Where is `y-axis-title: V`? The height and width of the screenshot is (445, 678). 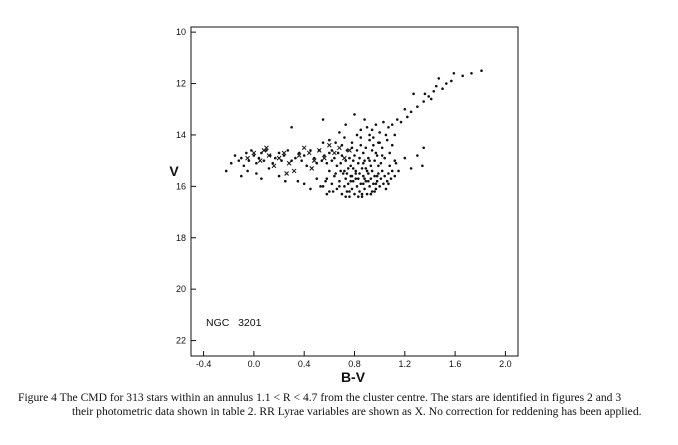 y-axis-title: V is located at coordinates (174, 171).